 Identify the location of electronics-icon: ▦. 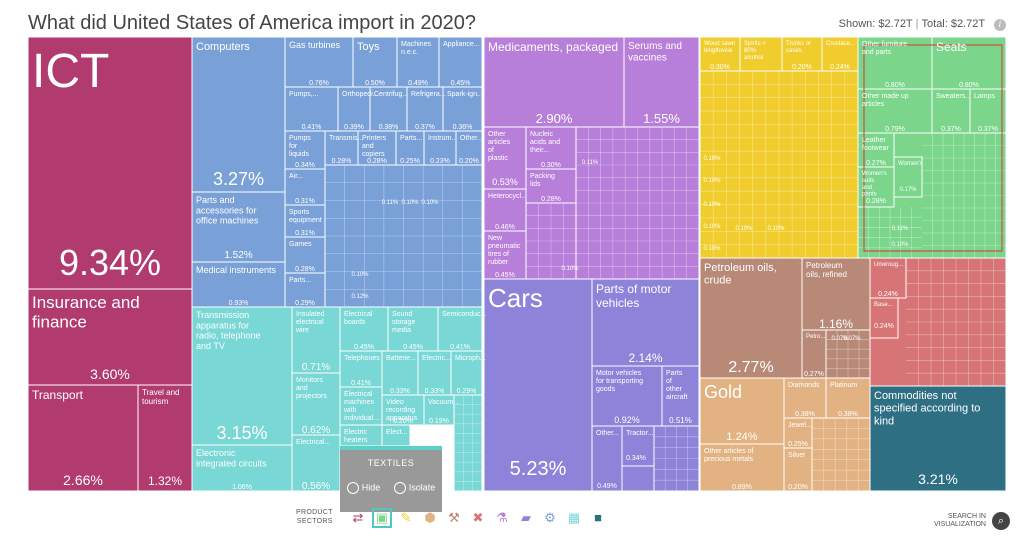
(574, 517).